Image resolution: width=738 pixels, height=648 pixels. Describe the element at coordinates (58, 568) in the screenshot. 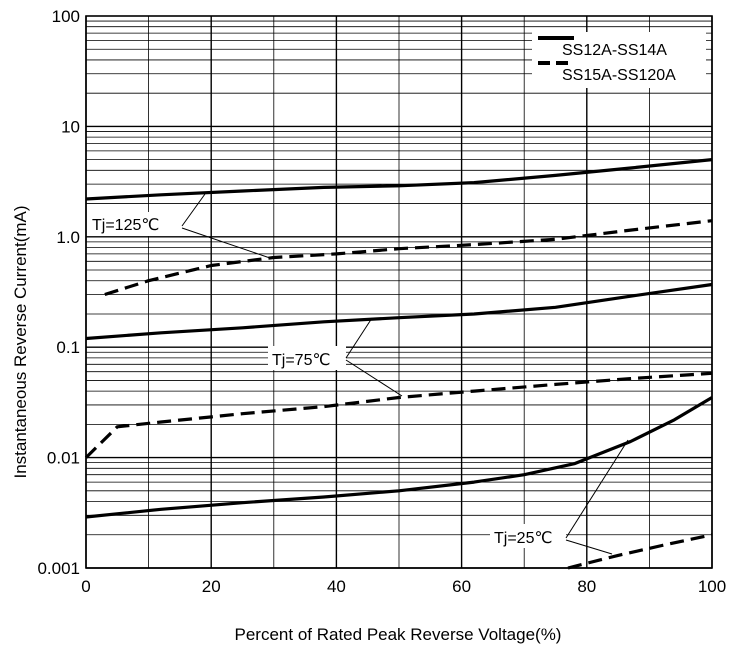

I see `y-tick-label: 0.001` at that location.